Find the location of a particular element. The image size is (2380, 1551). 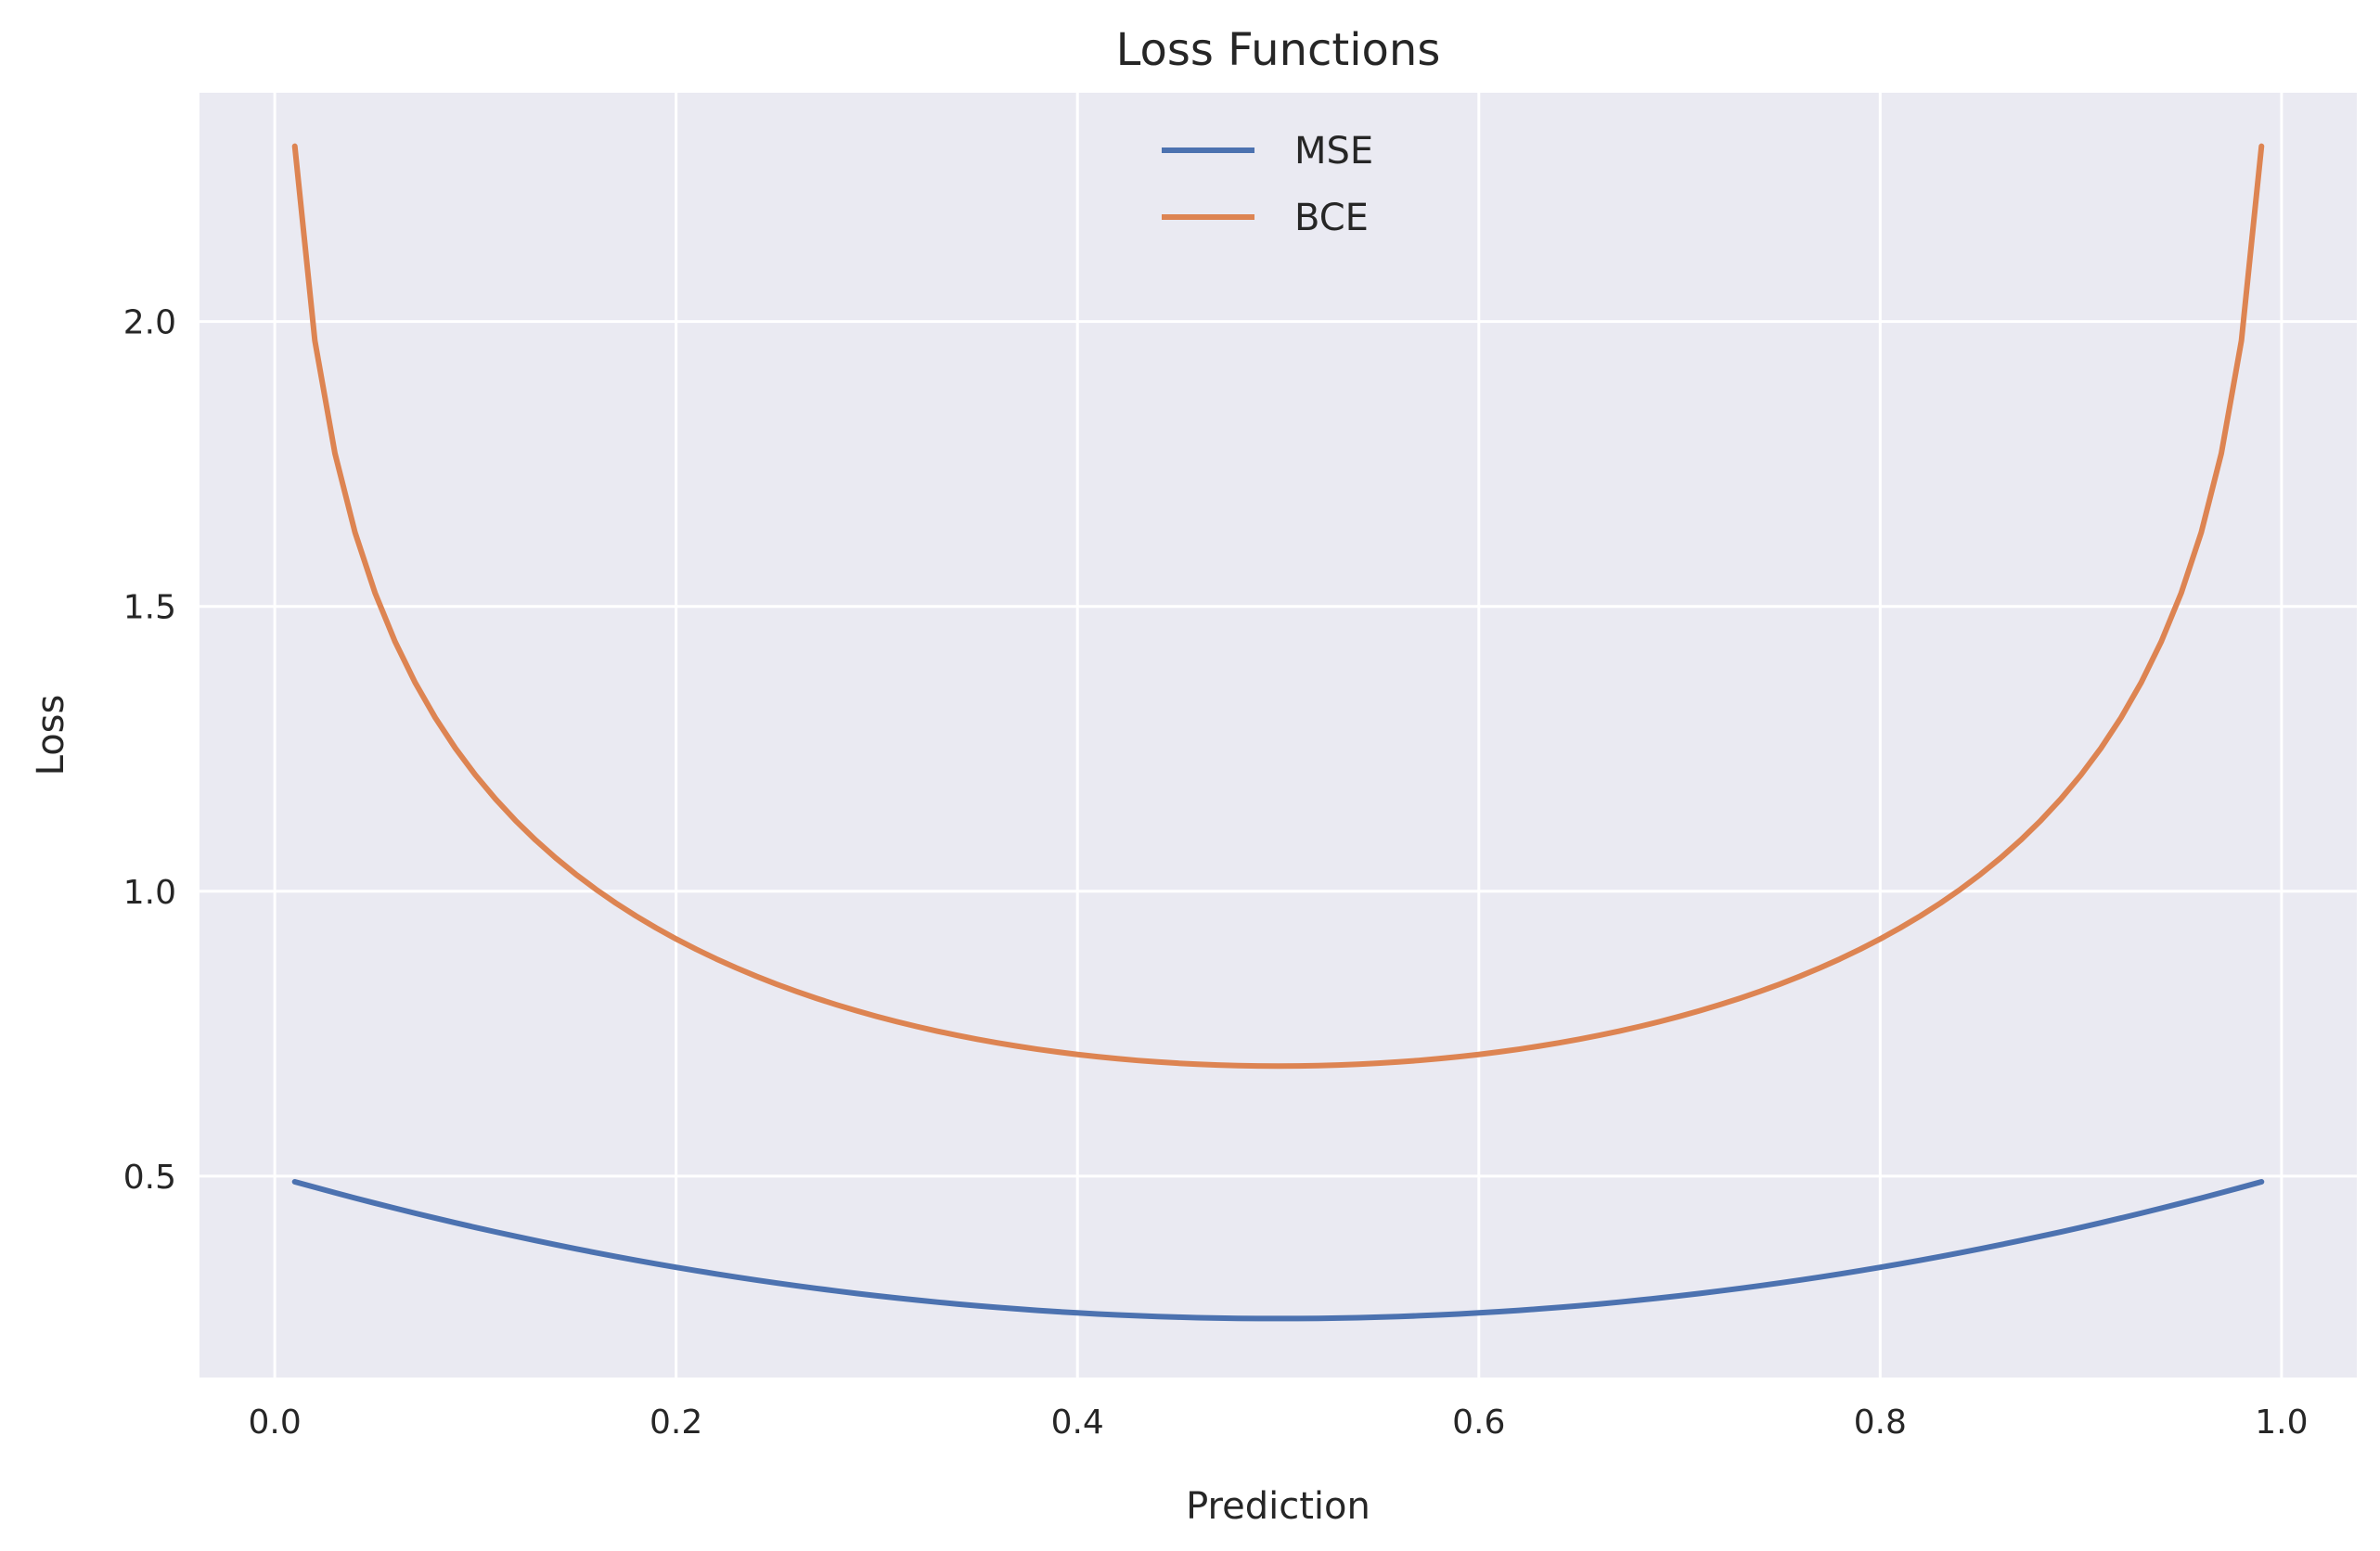

y-tick-label: 1.5 is located at coordinates (149, 608).